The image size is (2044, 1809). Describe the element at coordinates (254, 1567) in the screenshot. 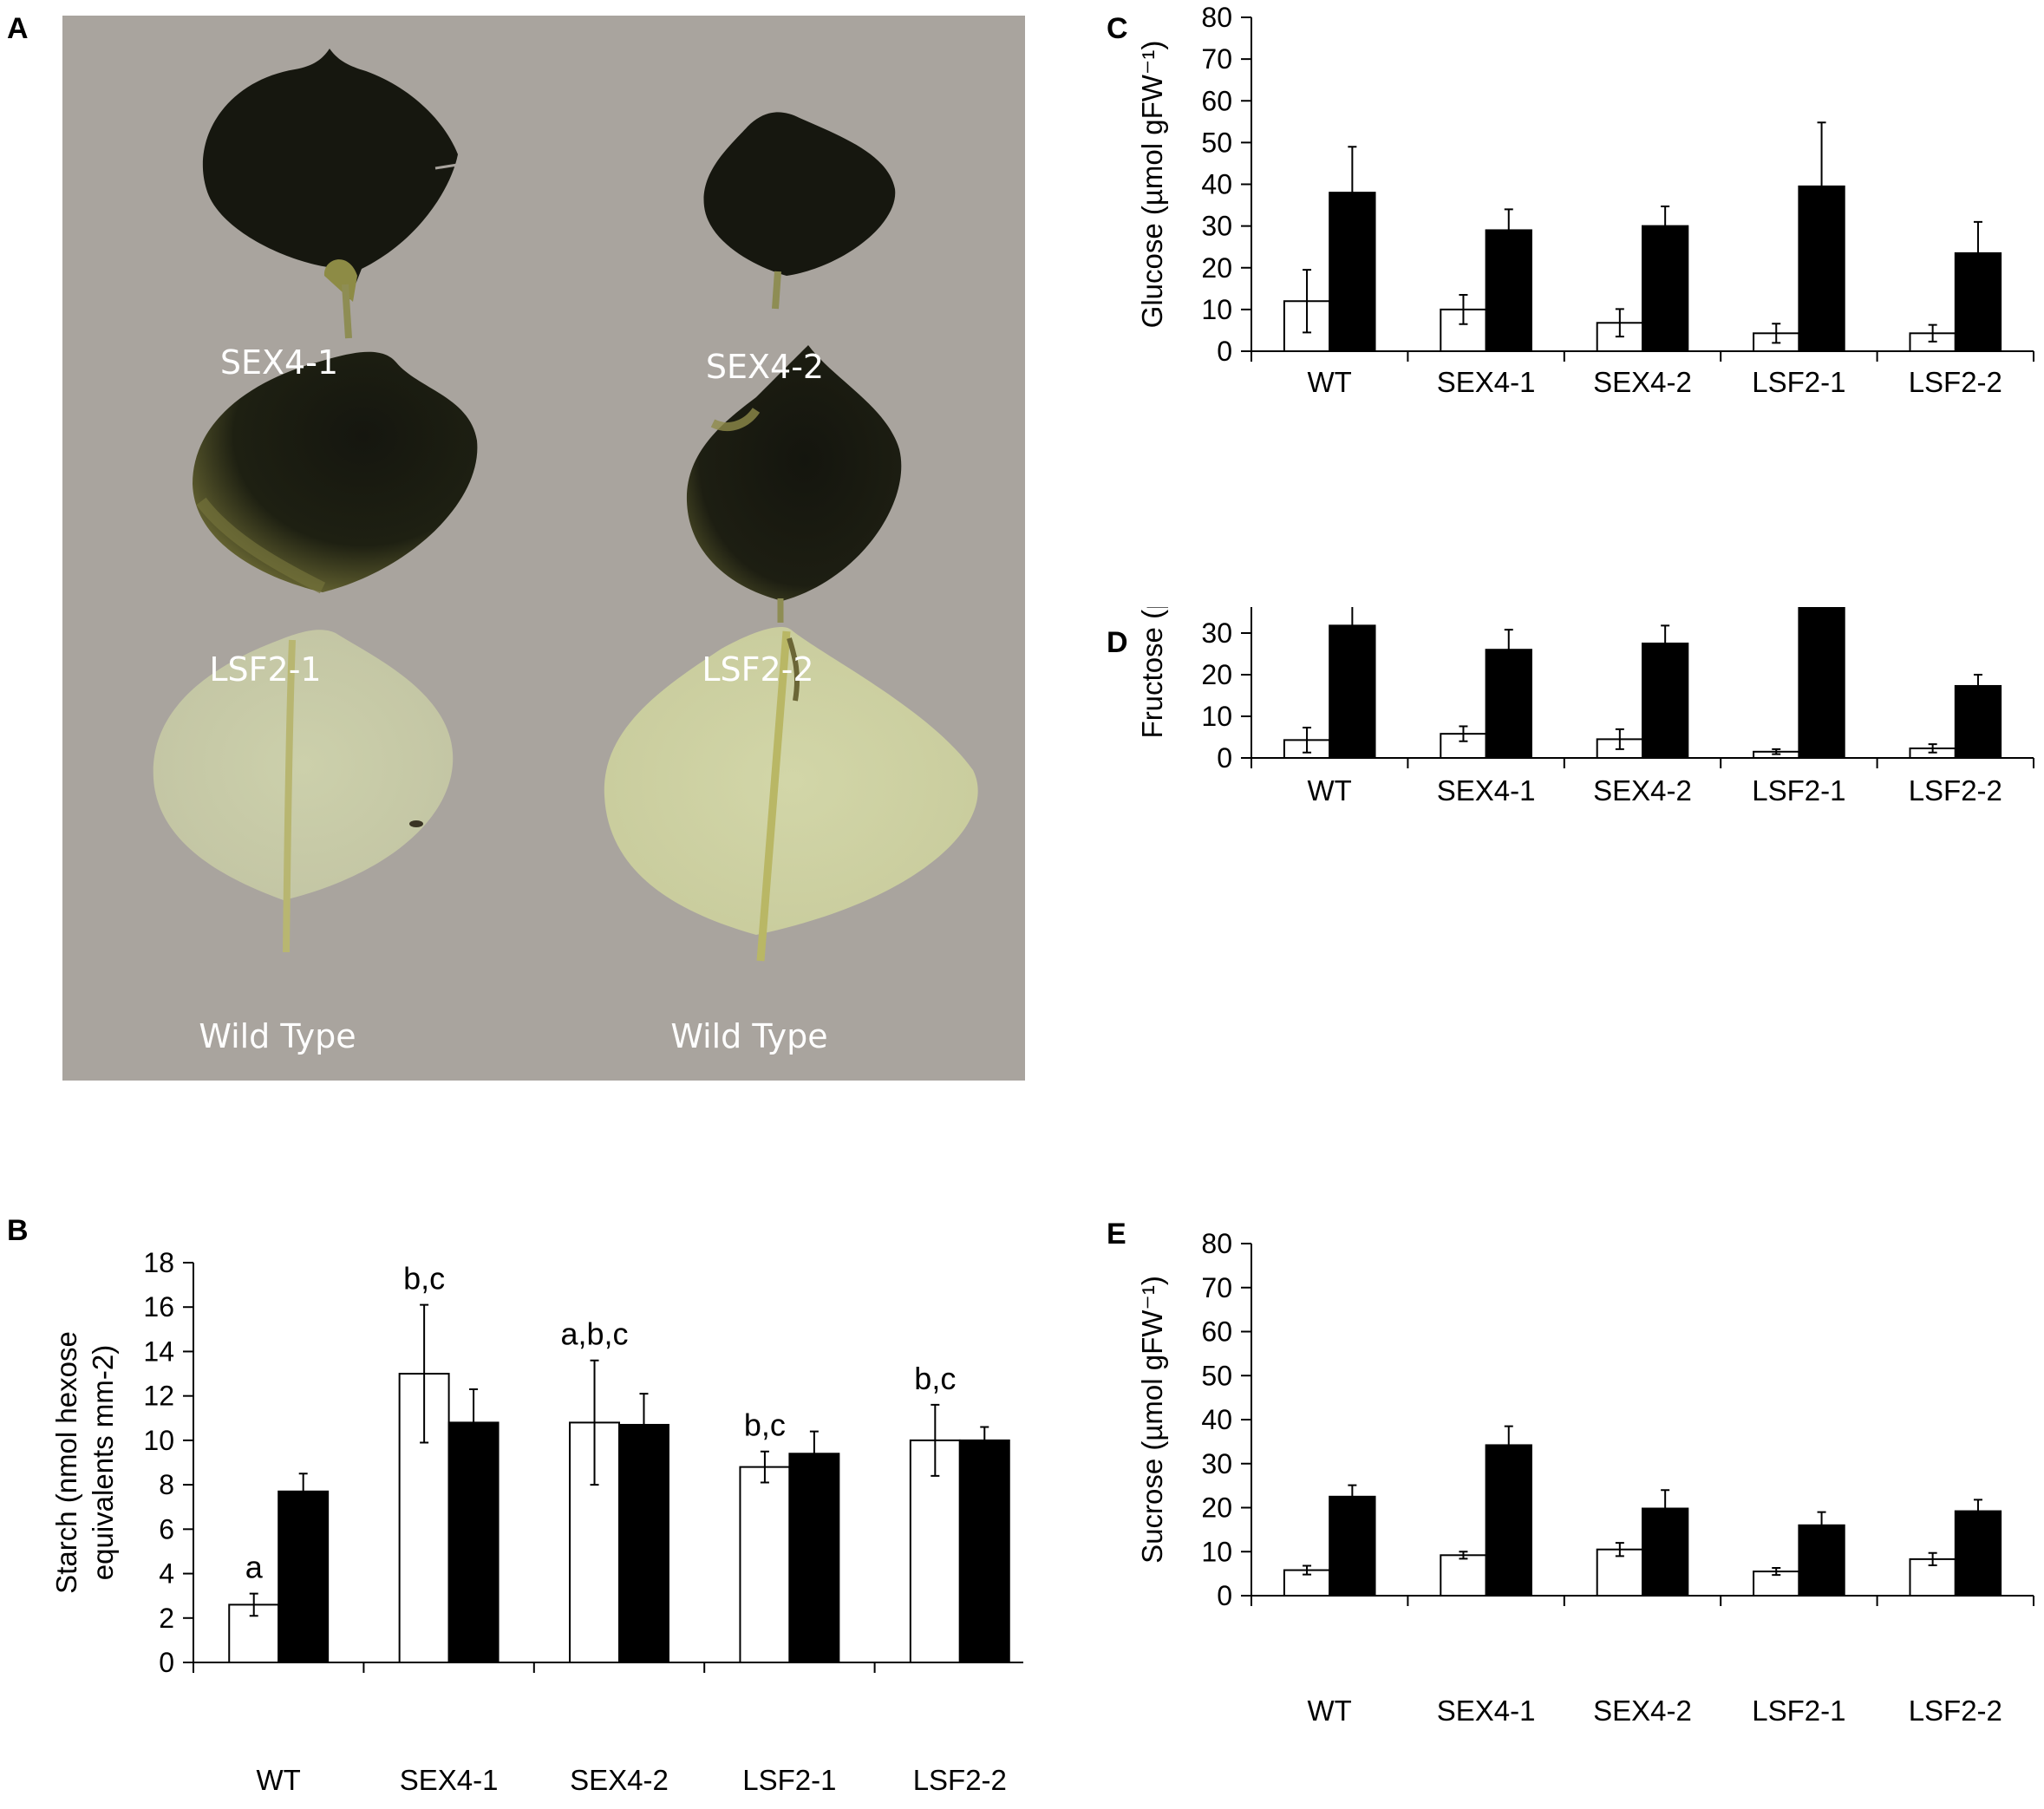

I see `significance-label: a` at that location.